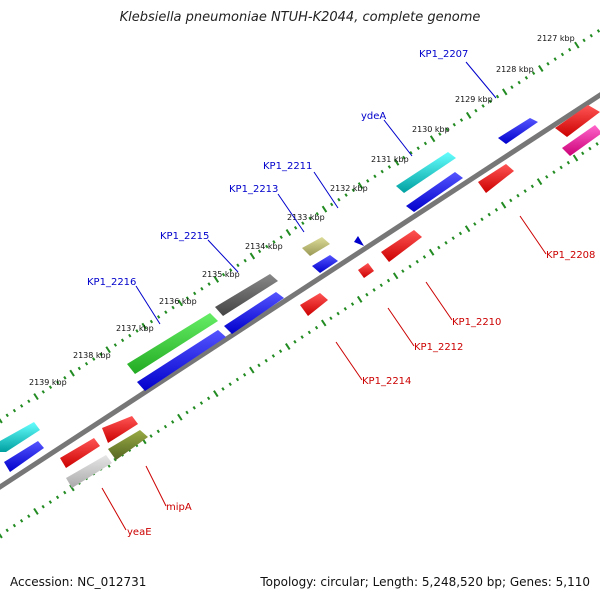 The width and height of the screenshot is (600, 600). I want to click on kbp-label: 2138 kbp, so click(92, 355).